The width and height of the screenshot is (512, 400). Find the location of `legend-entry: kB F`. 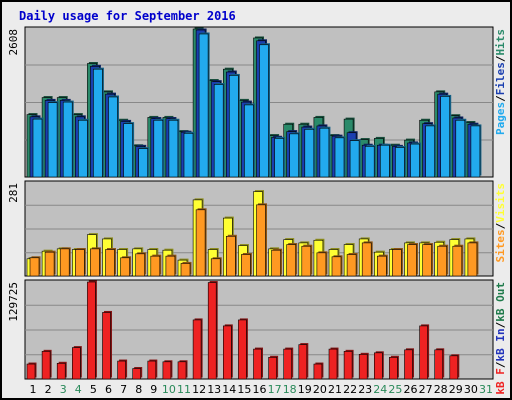

legend-entry: kB F is located at coordinates (500, 381).